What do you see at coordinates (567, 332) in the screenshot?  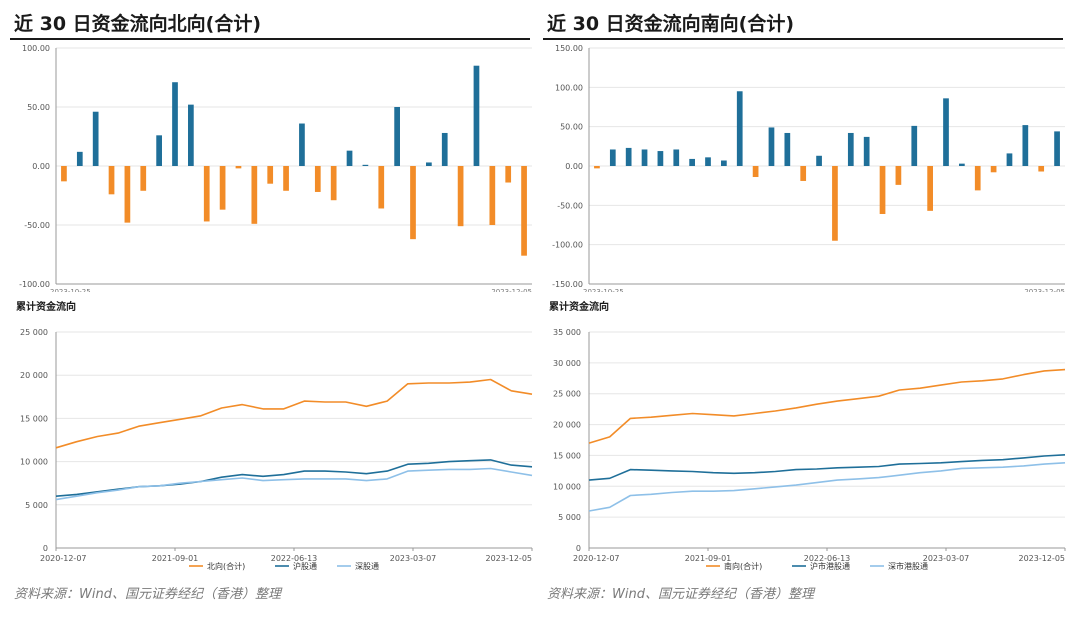 I see `y-tick-label: 35 000` at bounding box center [567, 332].